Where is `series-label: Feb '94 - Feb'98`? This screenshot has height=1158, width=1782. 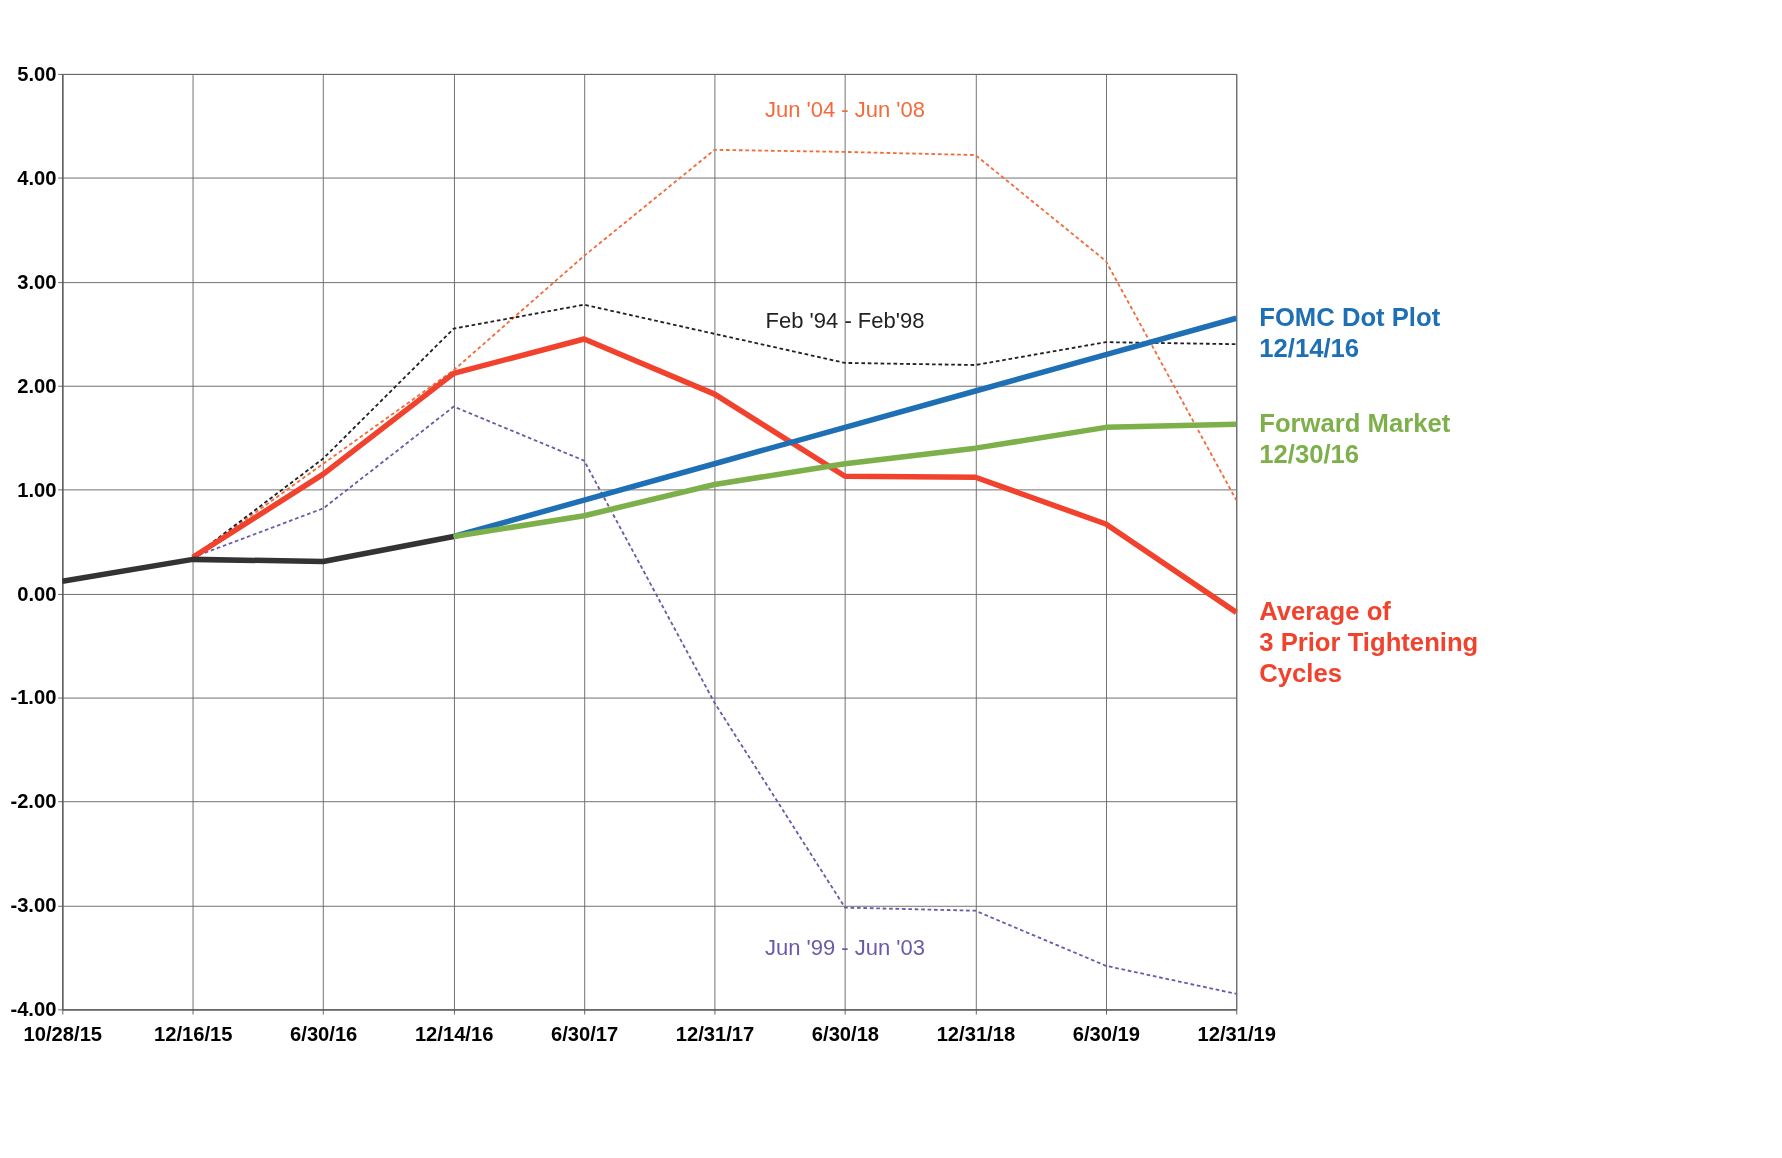
series-label: Feb '94 - Feb'98 is located at coordinates (845, 321).